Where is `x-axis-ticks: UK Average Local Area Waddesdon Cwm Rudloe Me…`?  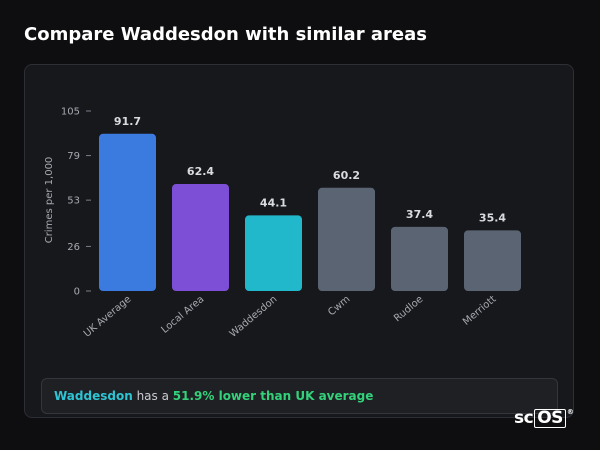 x-axis-ticks: UK Average Local Area Waddesdon Cwm Rudloe Me… is located at coordinates (290, 317).